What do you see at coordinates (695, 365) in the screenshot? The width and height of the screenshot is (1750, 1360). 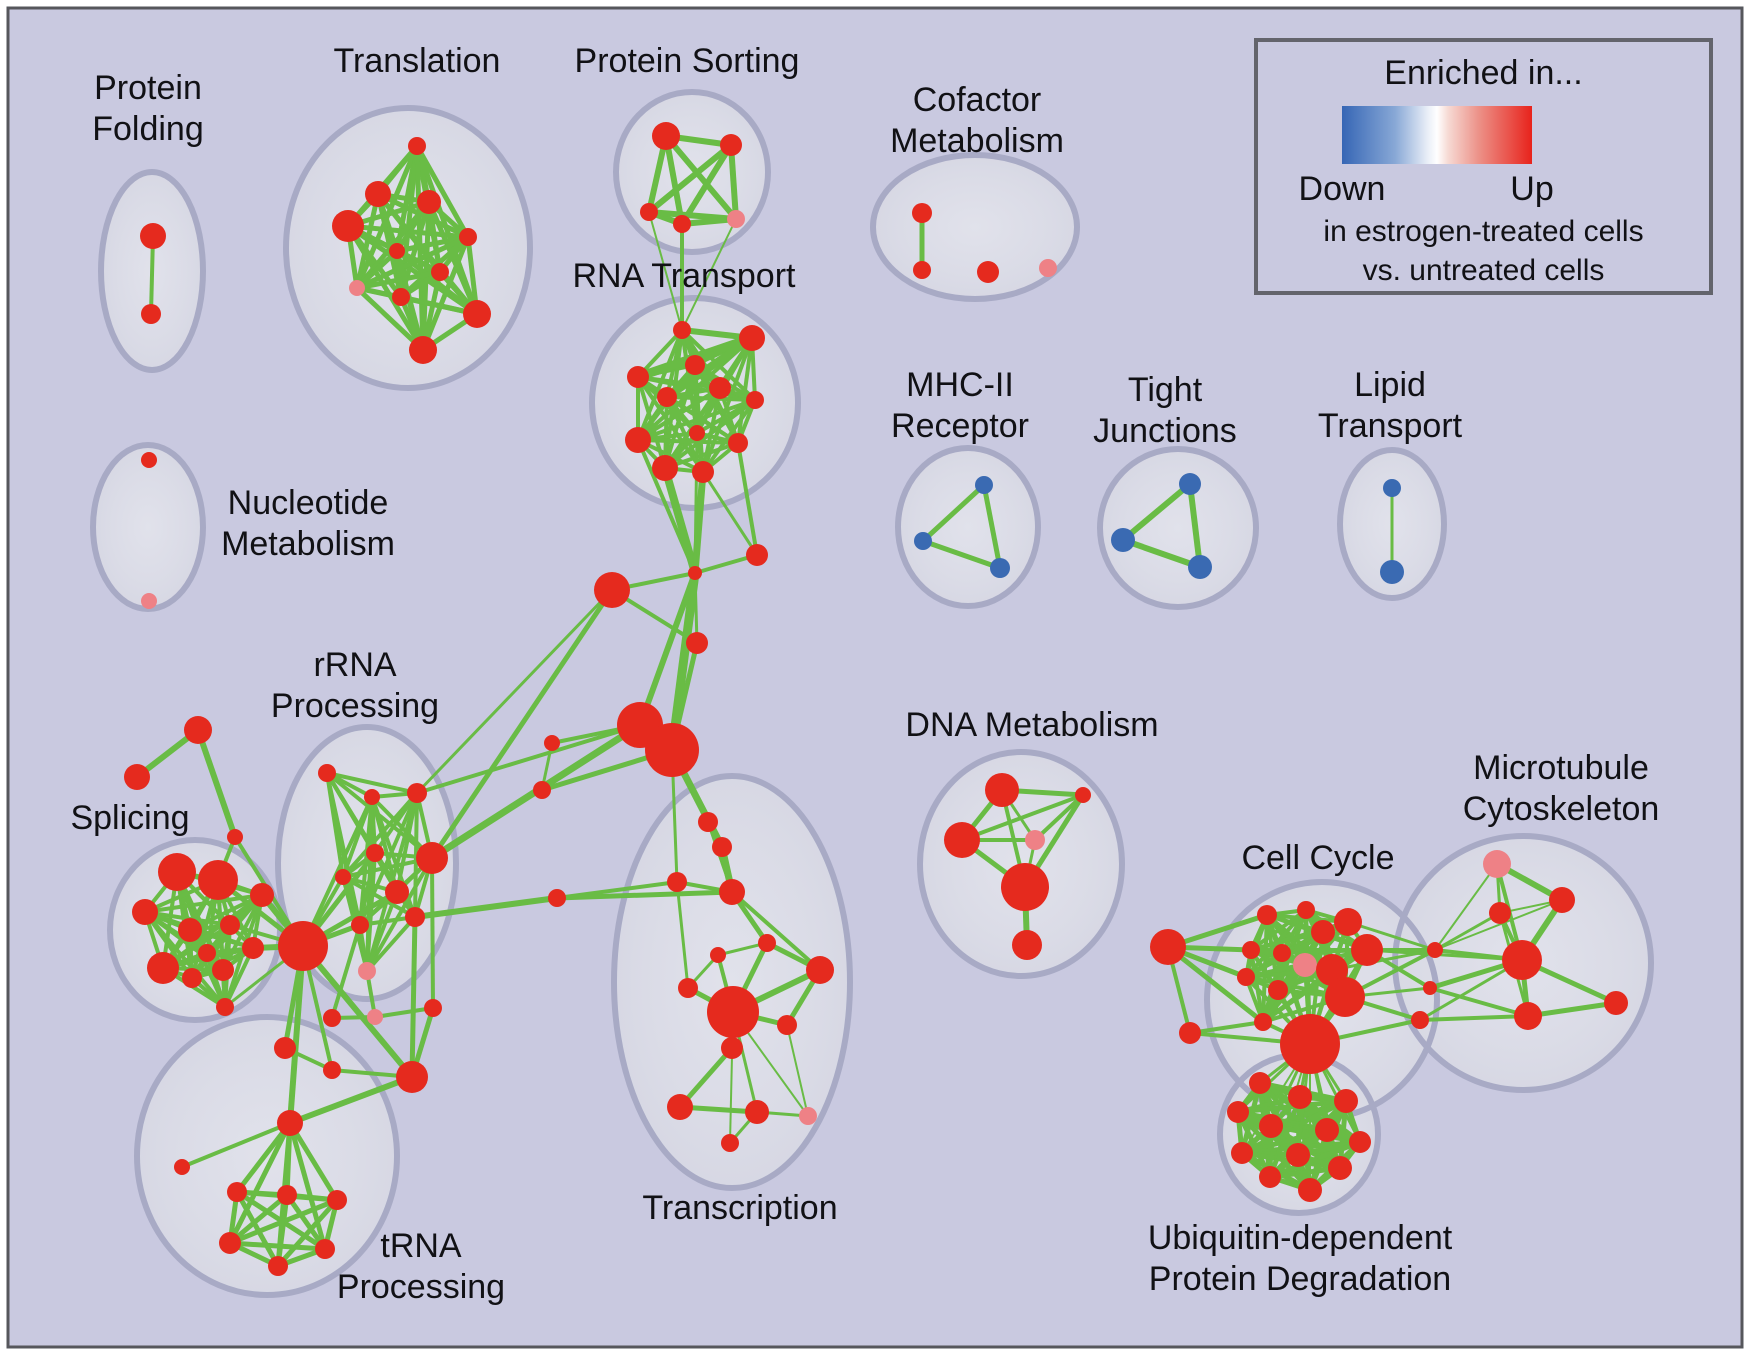 I see `network-node-rt3` at bounding box center [695, 365].